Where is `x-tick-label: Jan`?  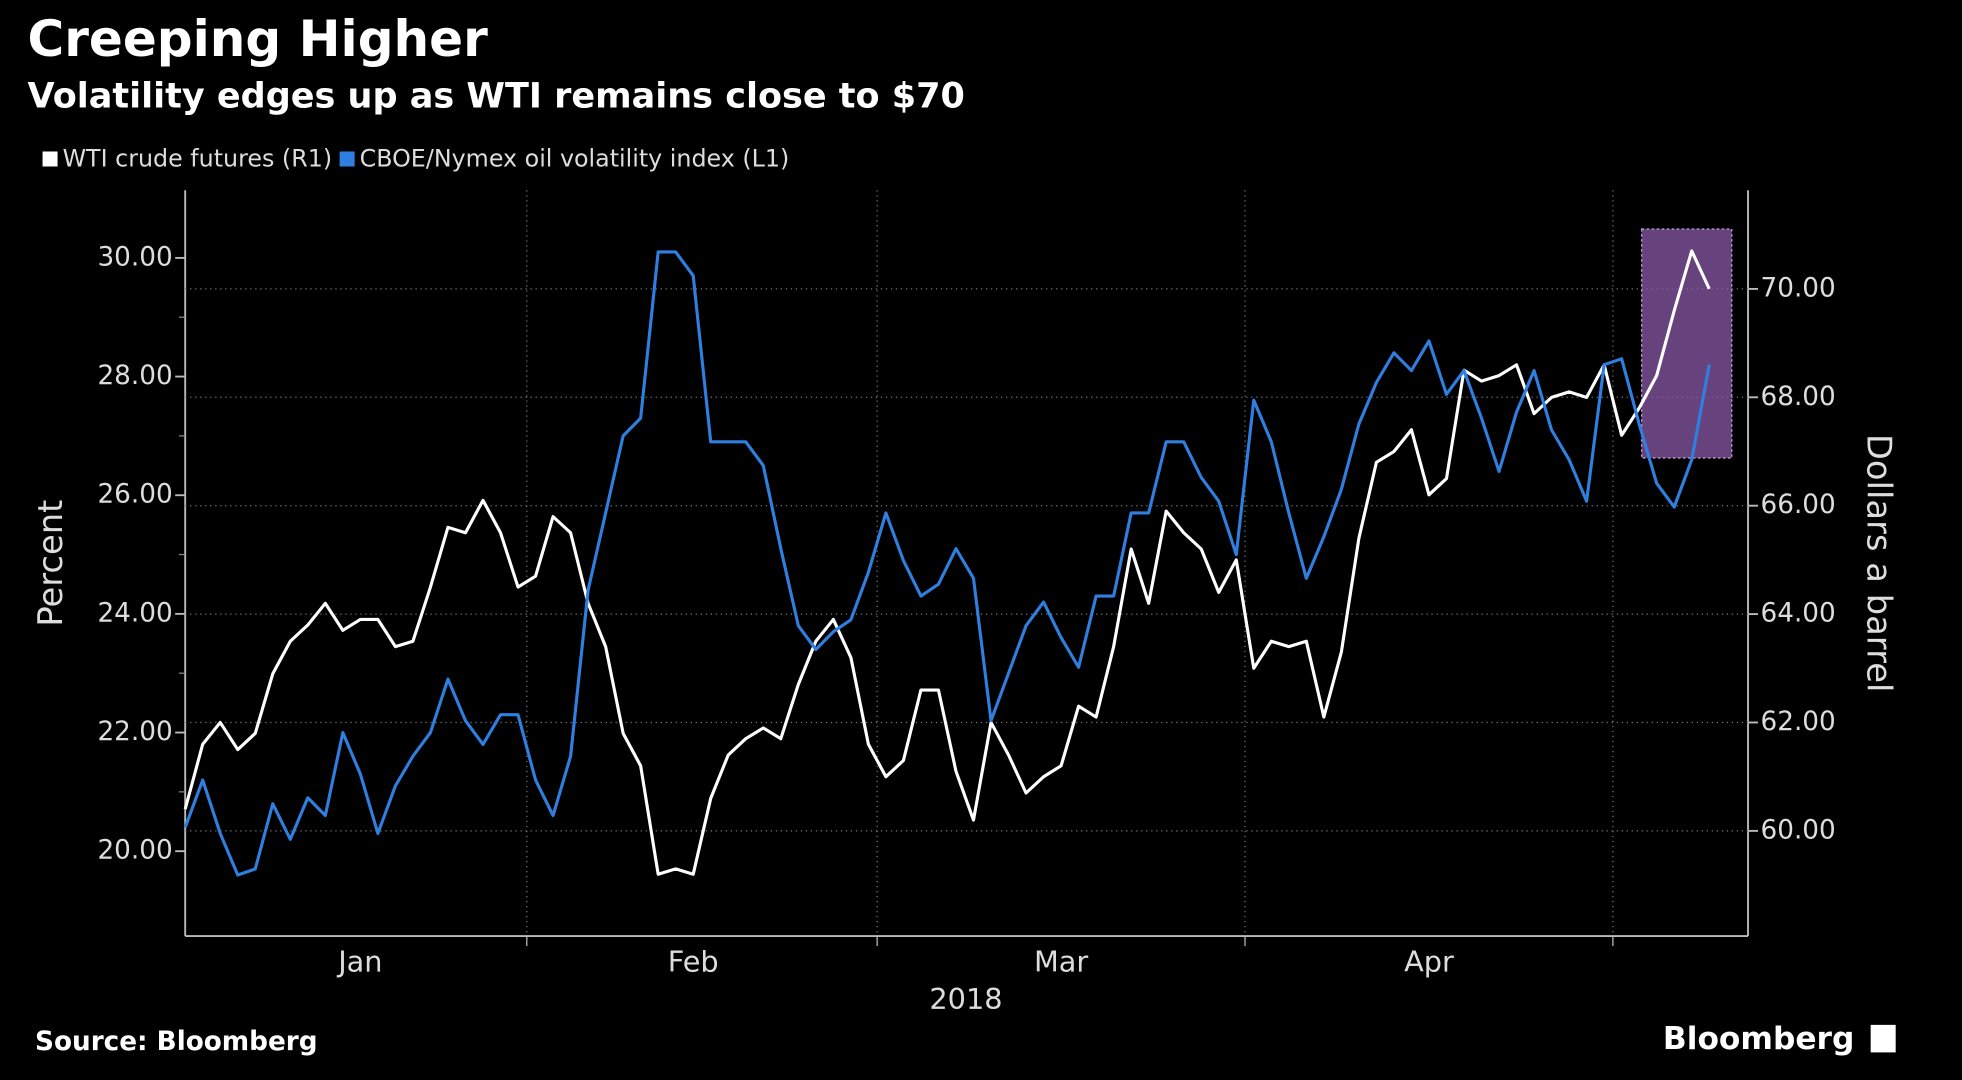 x-tick-label: Jan is located at coordinates (359, 962).